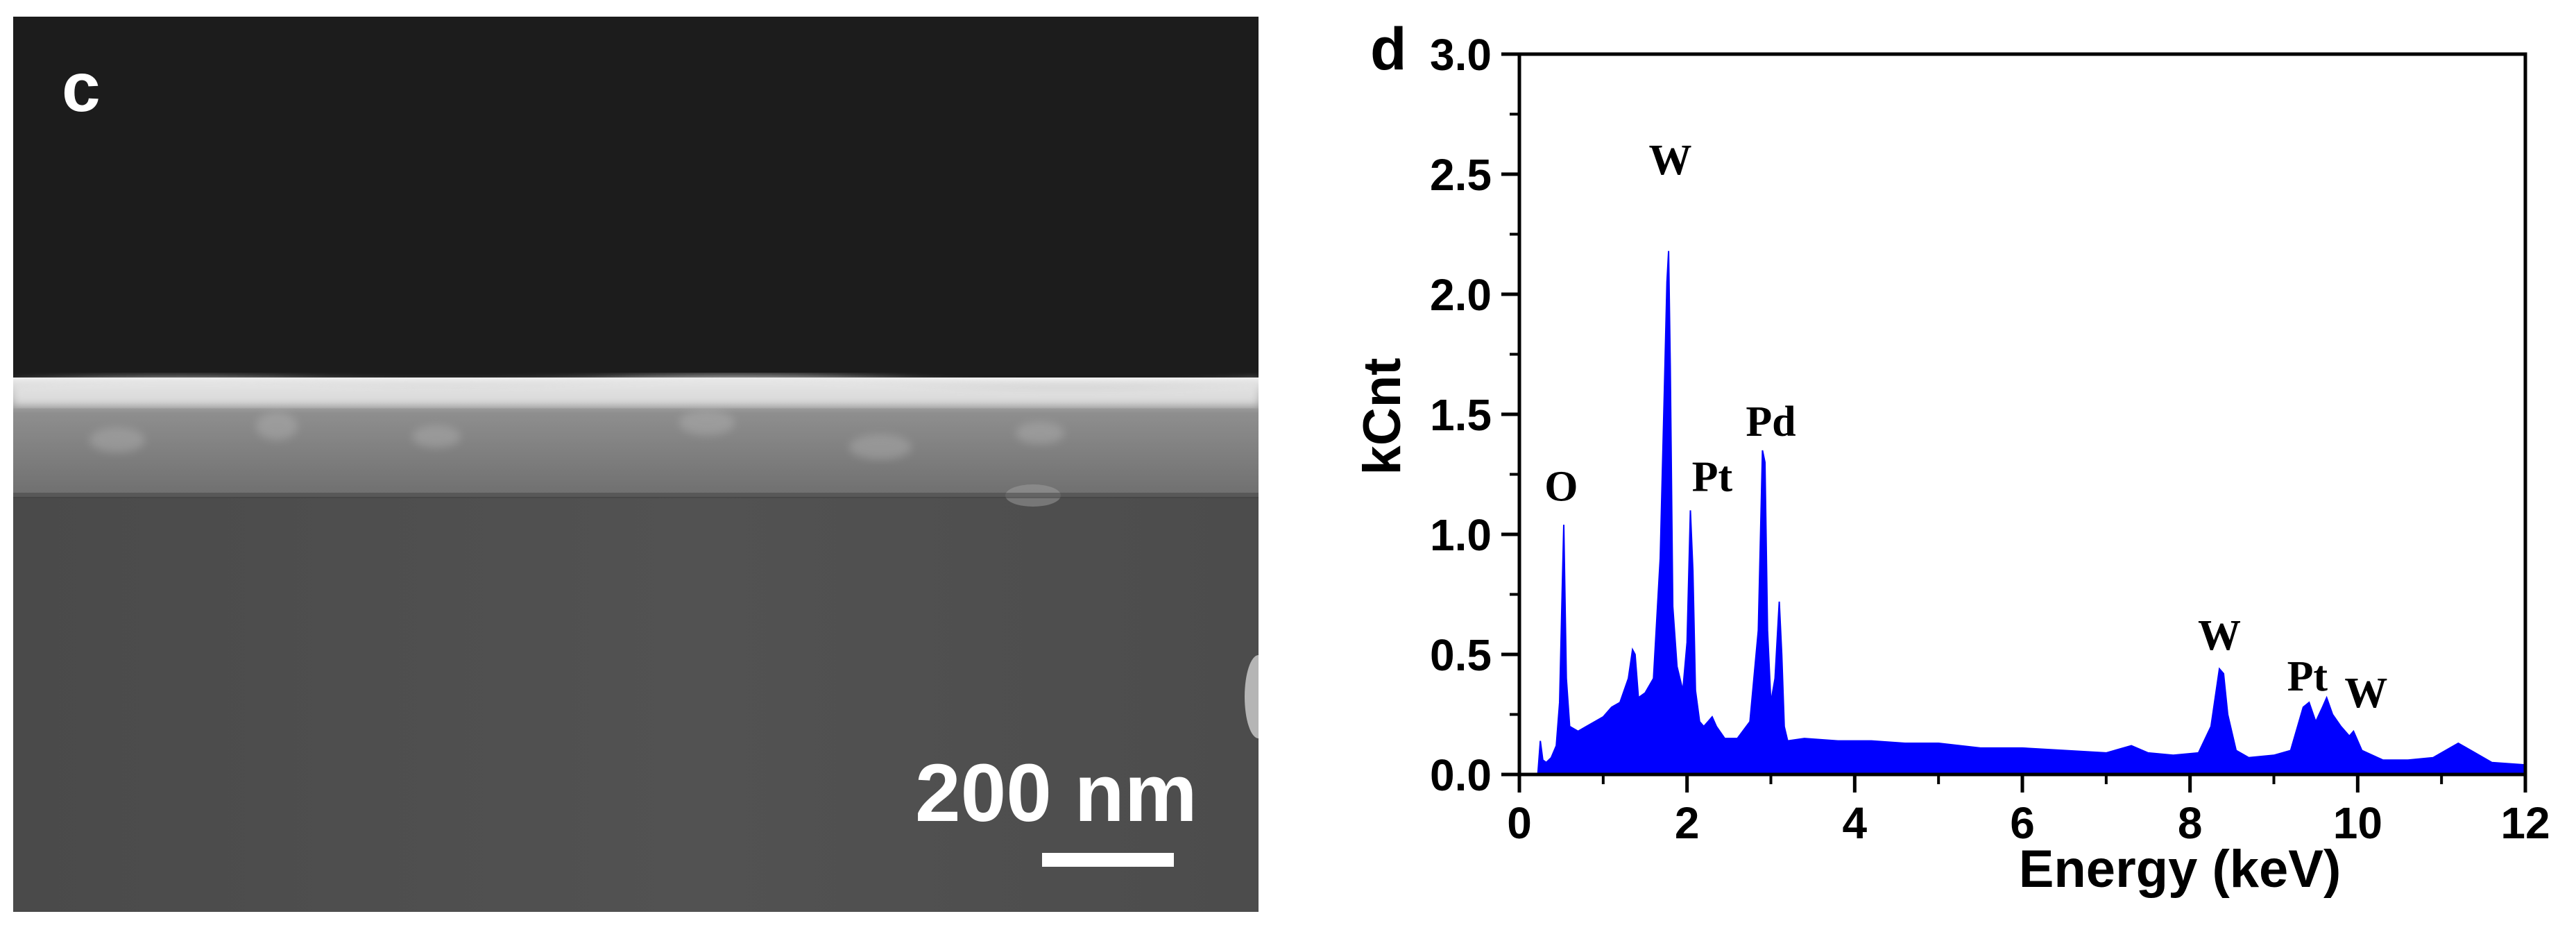 The height and width of the screenshot is (932, 2576). What do you see at coordinates (1461, 175) in the screenshot?
I see `y-tick-label: 2.5` at bounding box center [1461, 175].